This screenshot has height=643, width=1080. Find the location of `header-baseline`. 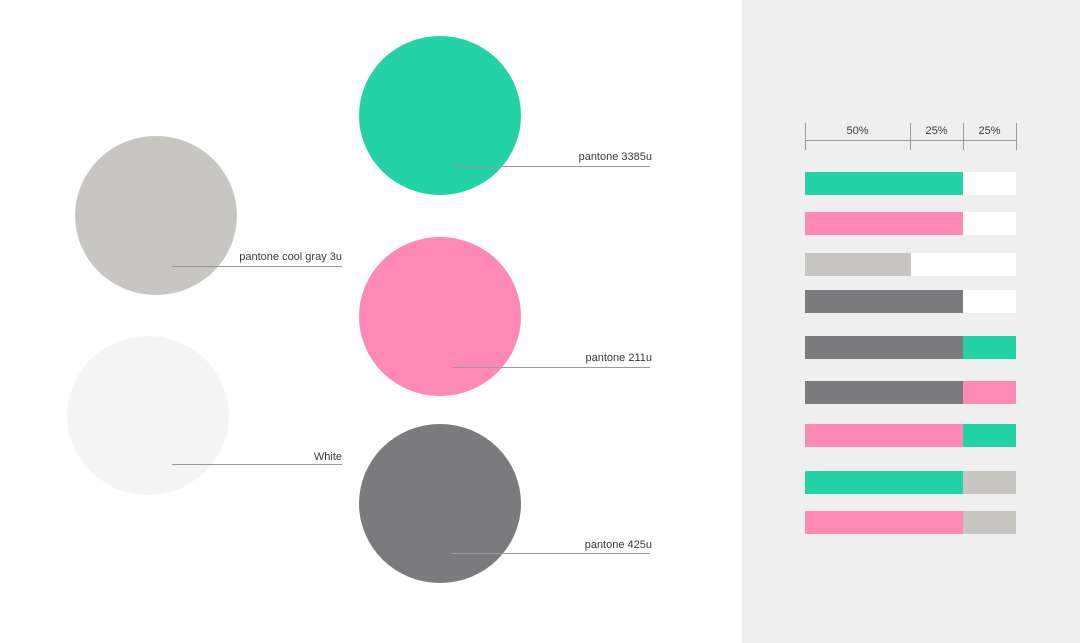

header-baseline is located at coordinates (911, 140).